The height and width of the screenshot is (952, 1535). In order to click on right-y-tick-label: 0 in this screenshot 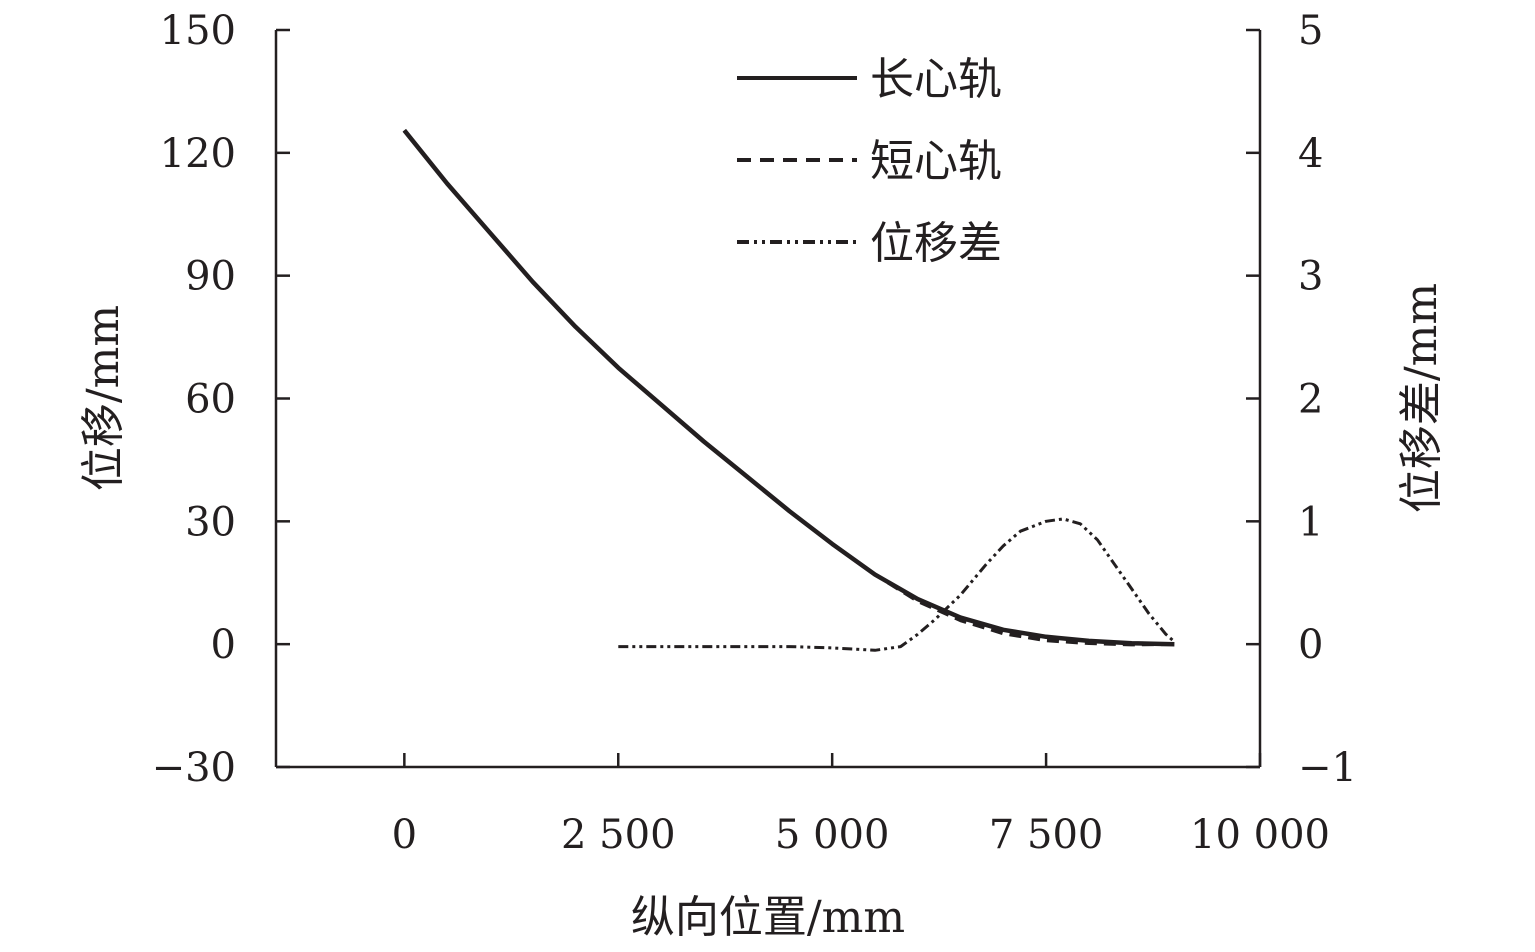, I will do `click(1310, 645)`.